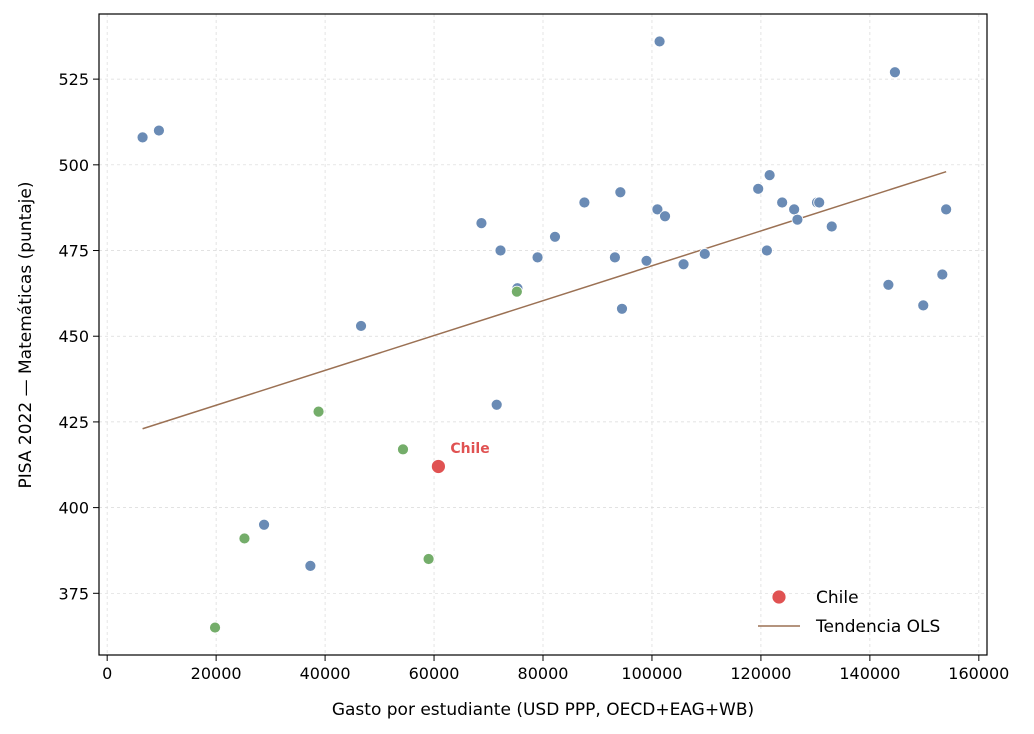  What do you see at coordinates (73, 79) in the screenshot?
I see `y-tick-label: 525` at bounding box center [73, 79].